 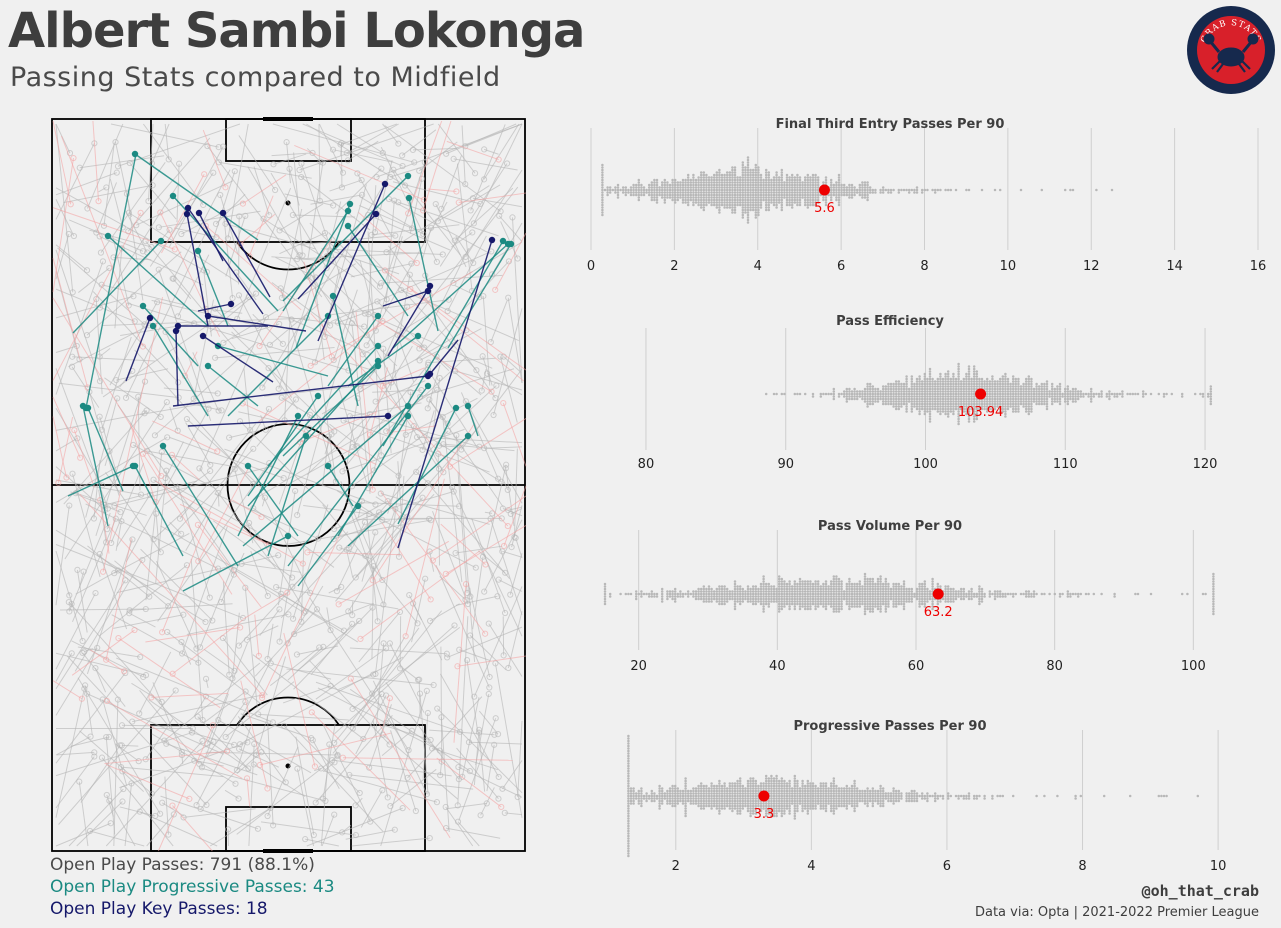 What do you see at coordinates (890, 124) in the screenshot?
I see `panel-title: Final Third Entry Passes Per 90` at bounding box center [890, 124].